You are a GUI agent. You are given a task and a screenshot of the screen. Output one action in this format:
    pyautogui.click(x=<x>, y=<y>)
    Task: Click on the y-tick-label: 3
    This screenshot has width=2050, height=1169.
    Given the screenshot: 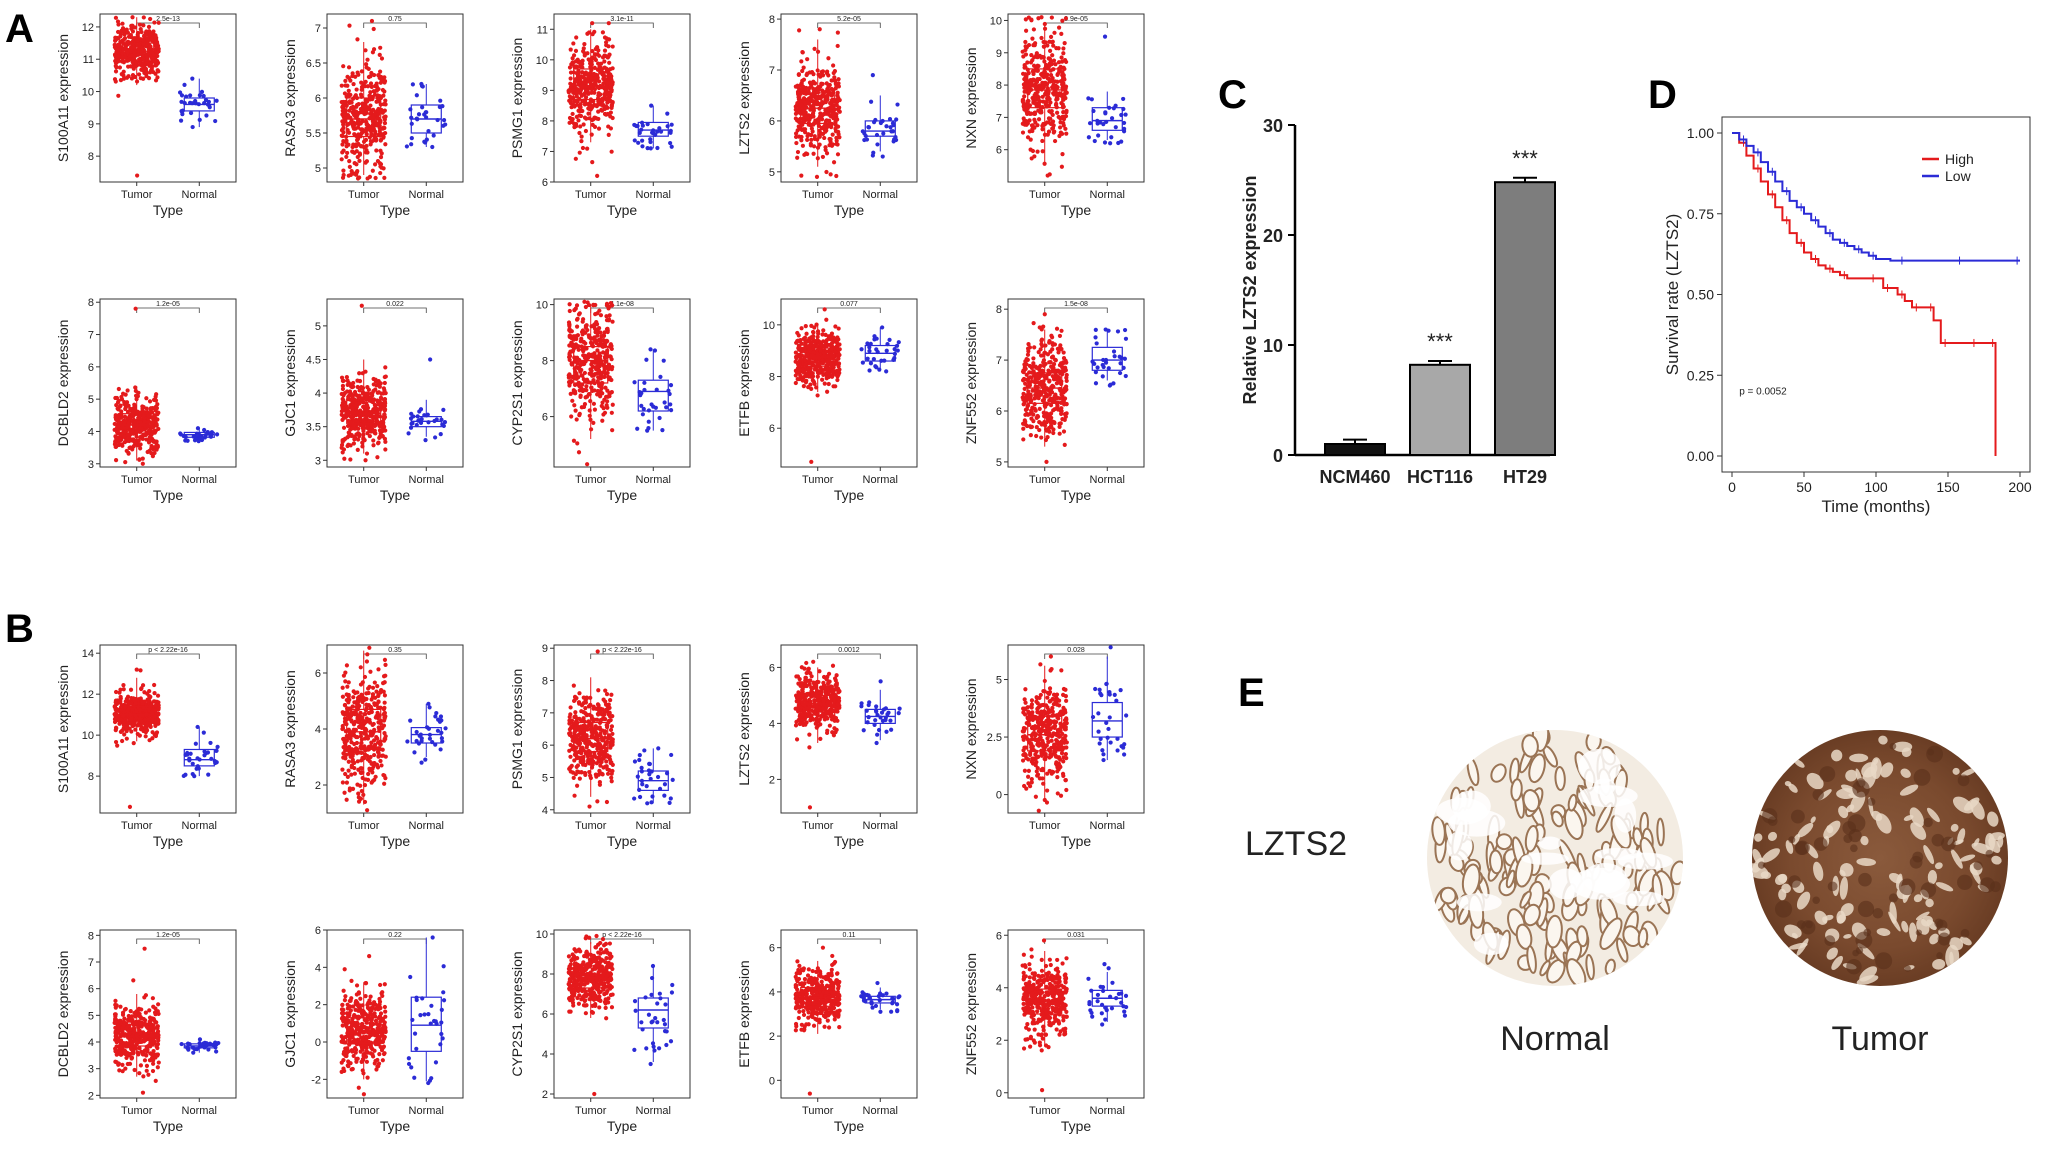 What is the action you would take?
    pyautogui.click(x=318, y=461)
    